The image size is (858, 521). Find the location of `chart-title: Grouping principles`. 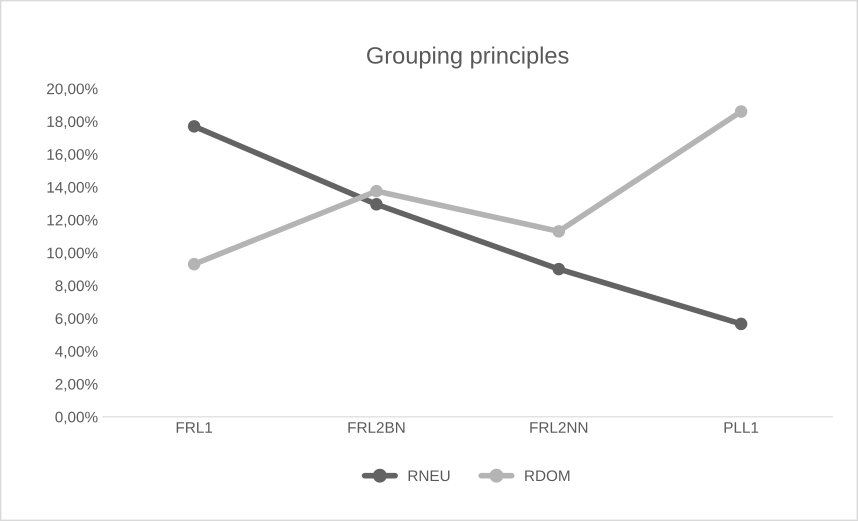

chart-title: Grouping principles is located at coordinates (467, 57).